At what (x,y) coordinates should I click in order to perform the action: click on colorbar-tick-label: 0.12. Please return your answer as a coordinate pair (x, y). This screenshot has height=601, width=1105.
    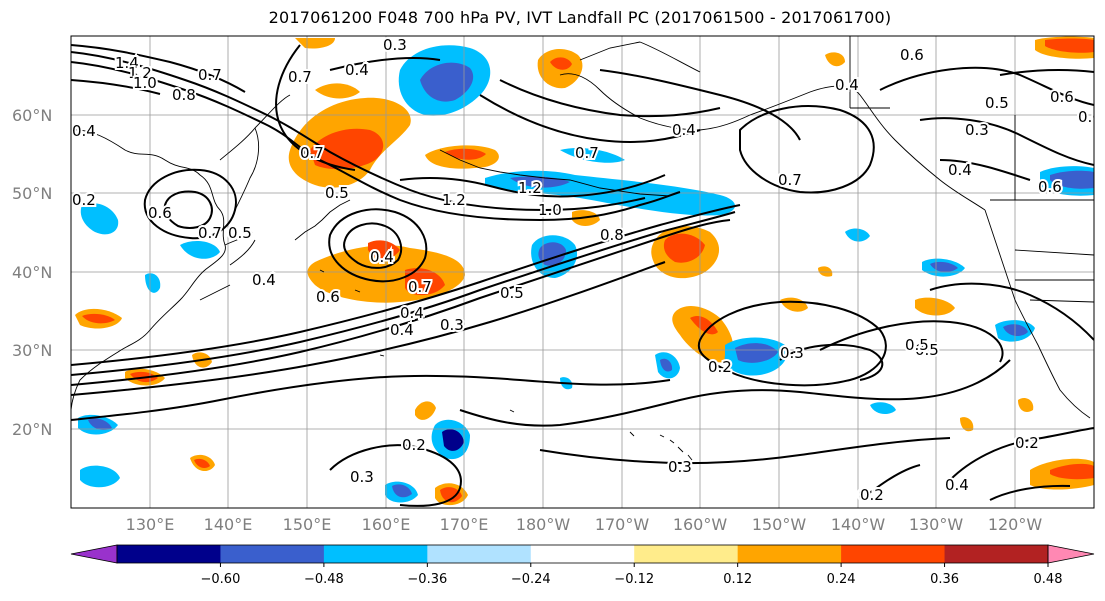
    Looking at the image, I should click on (737, 579).